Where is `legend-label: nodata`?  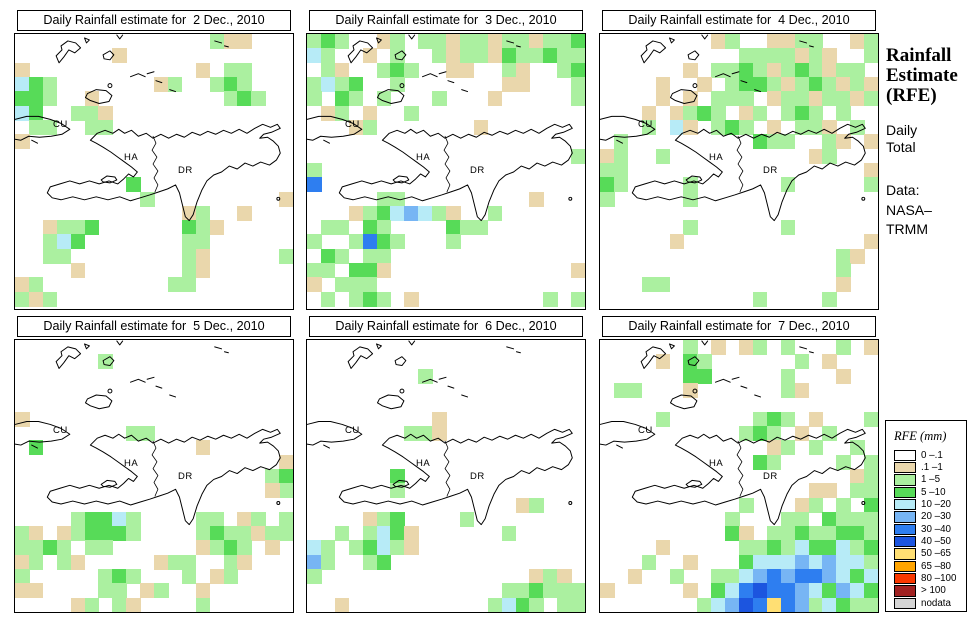 legend-label: nodata is located at coordinates (936, 603).